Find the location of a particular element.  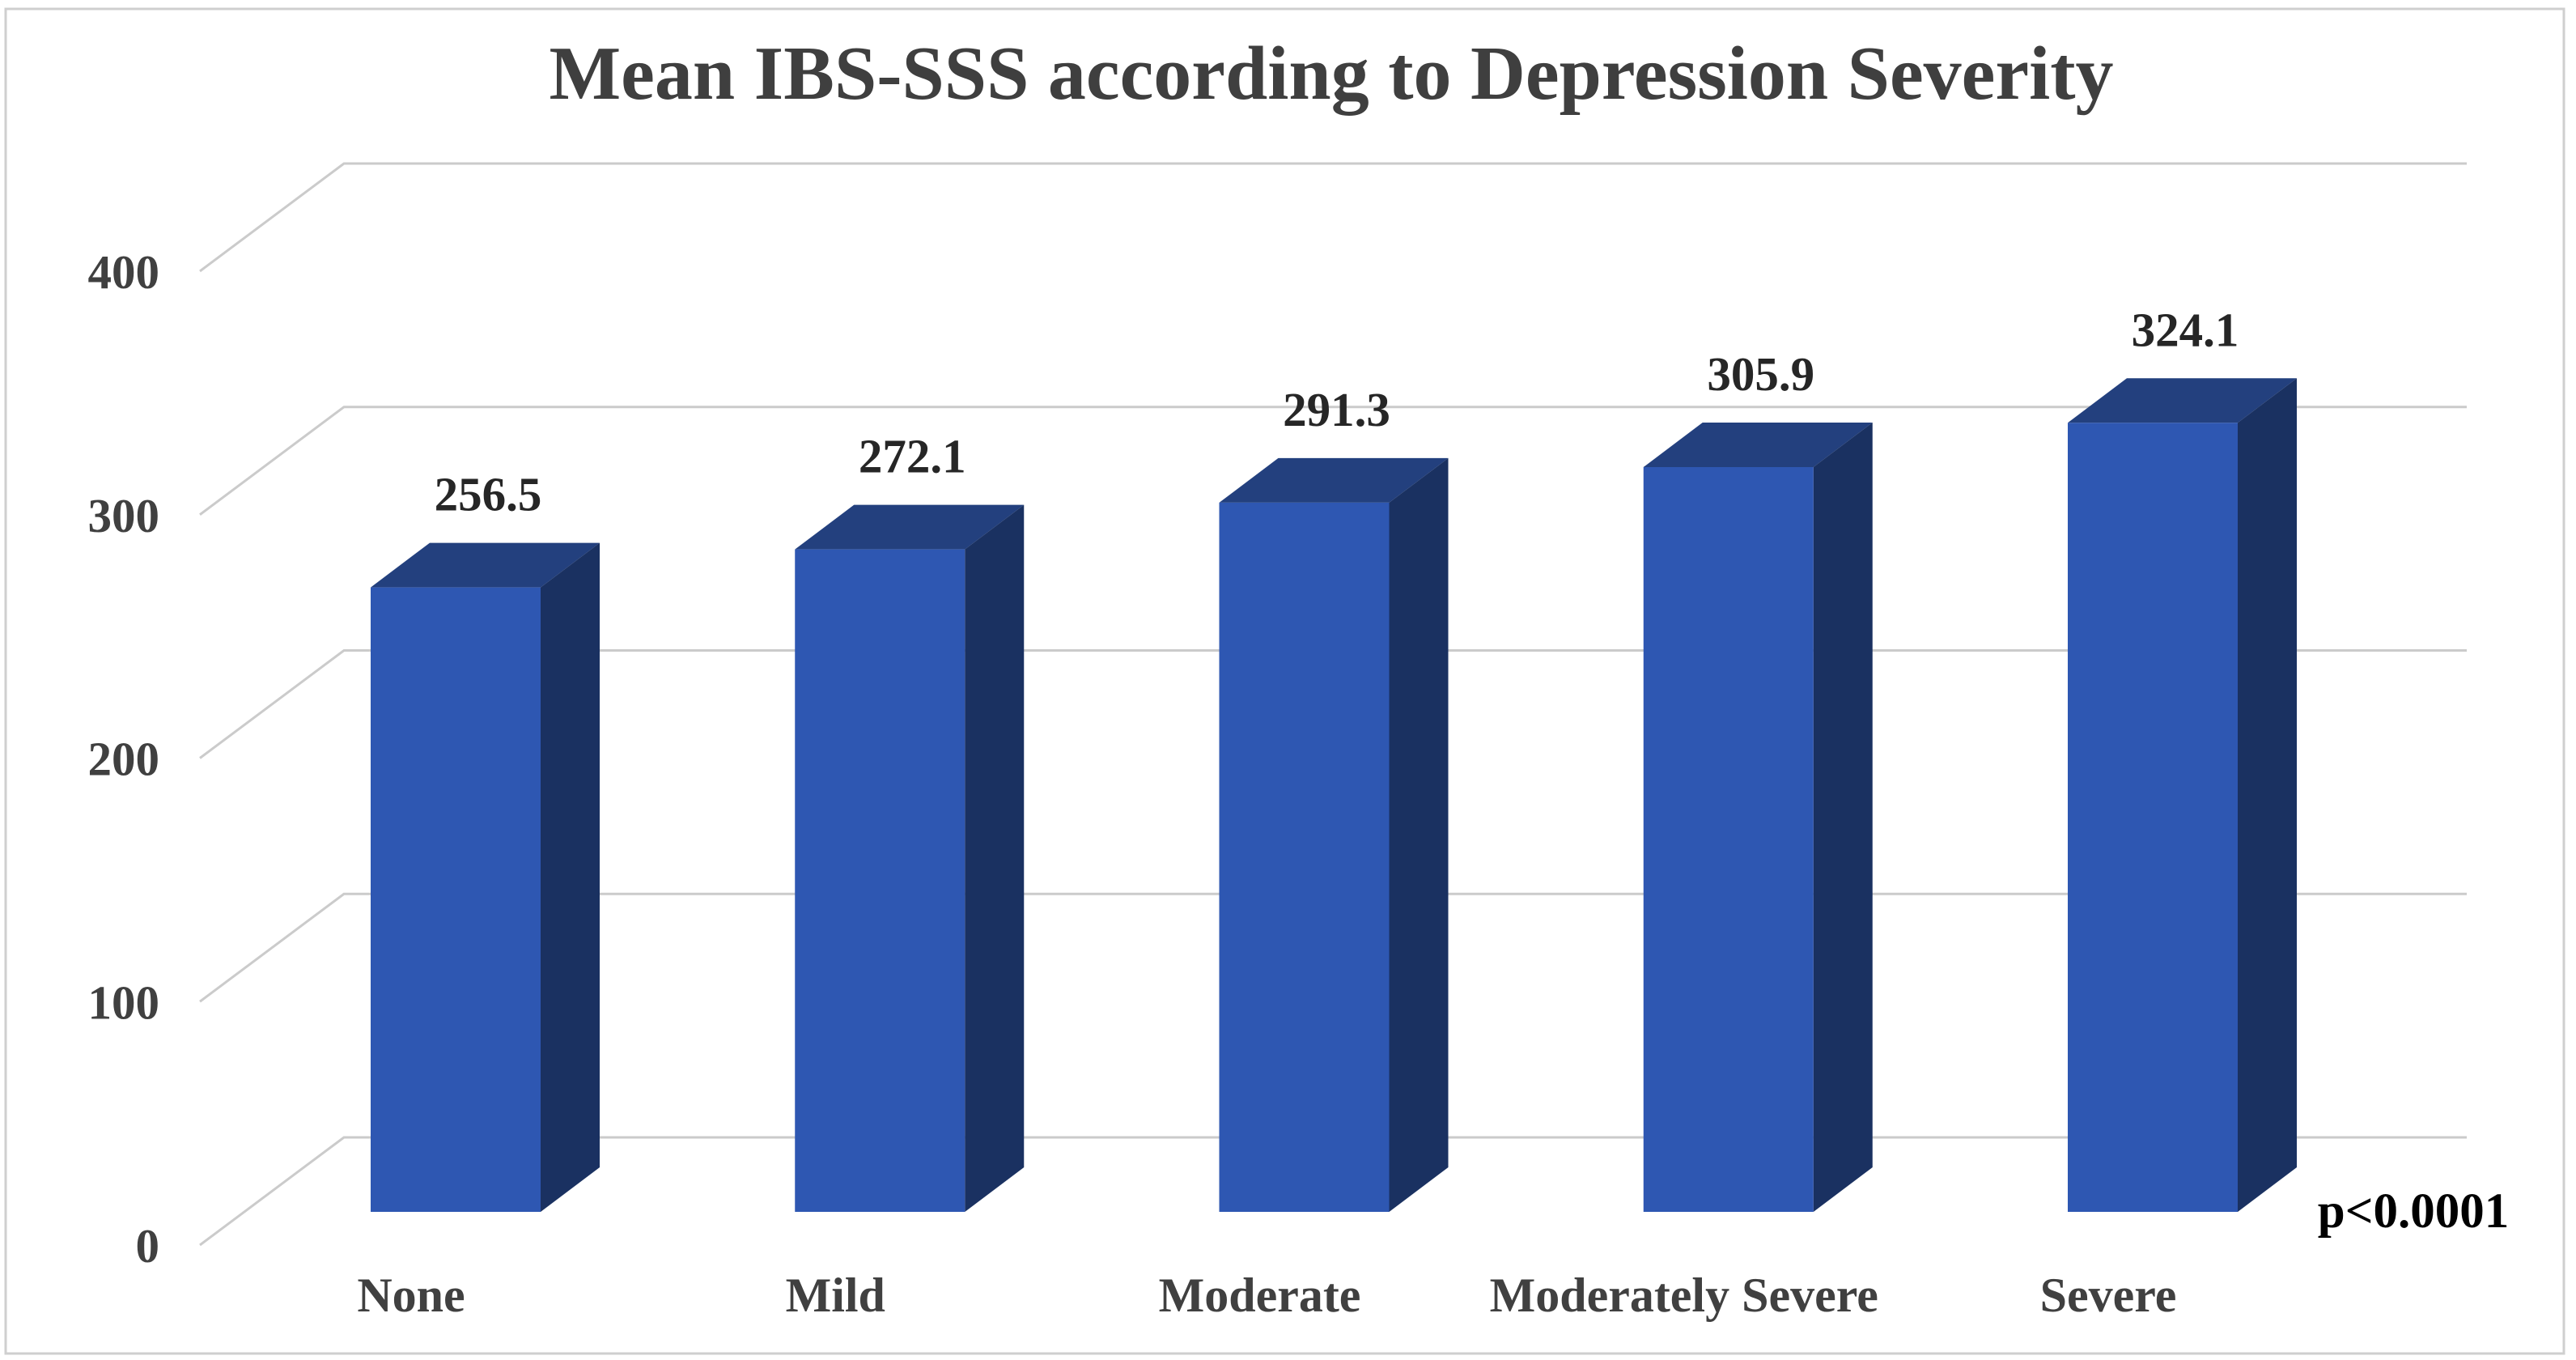

x-axis-category-label: Moderate is located at coordinates (1260, 1296).